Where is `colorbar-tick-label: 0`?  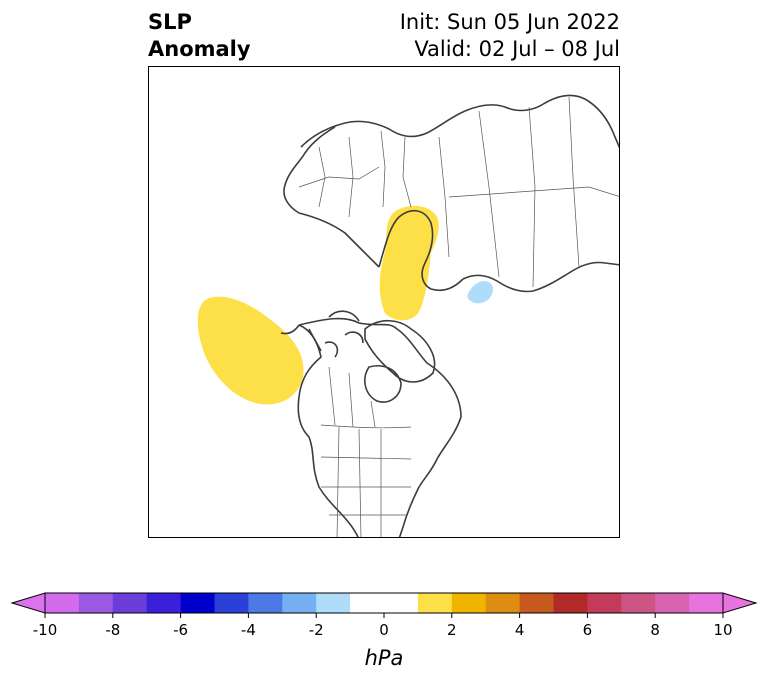
colorbar-tick-label: 0 is located at coordinates (384, 630).